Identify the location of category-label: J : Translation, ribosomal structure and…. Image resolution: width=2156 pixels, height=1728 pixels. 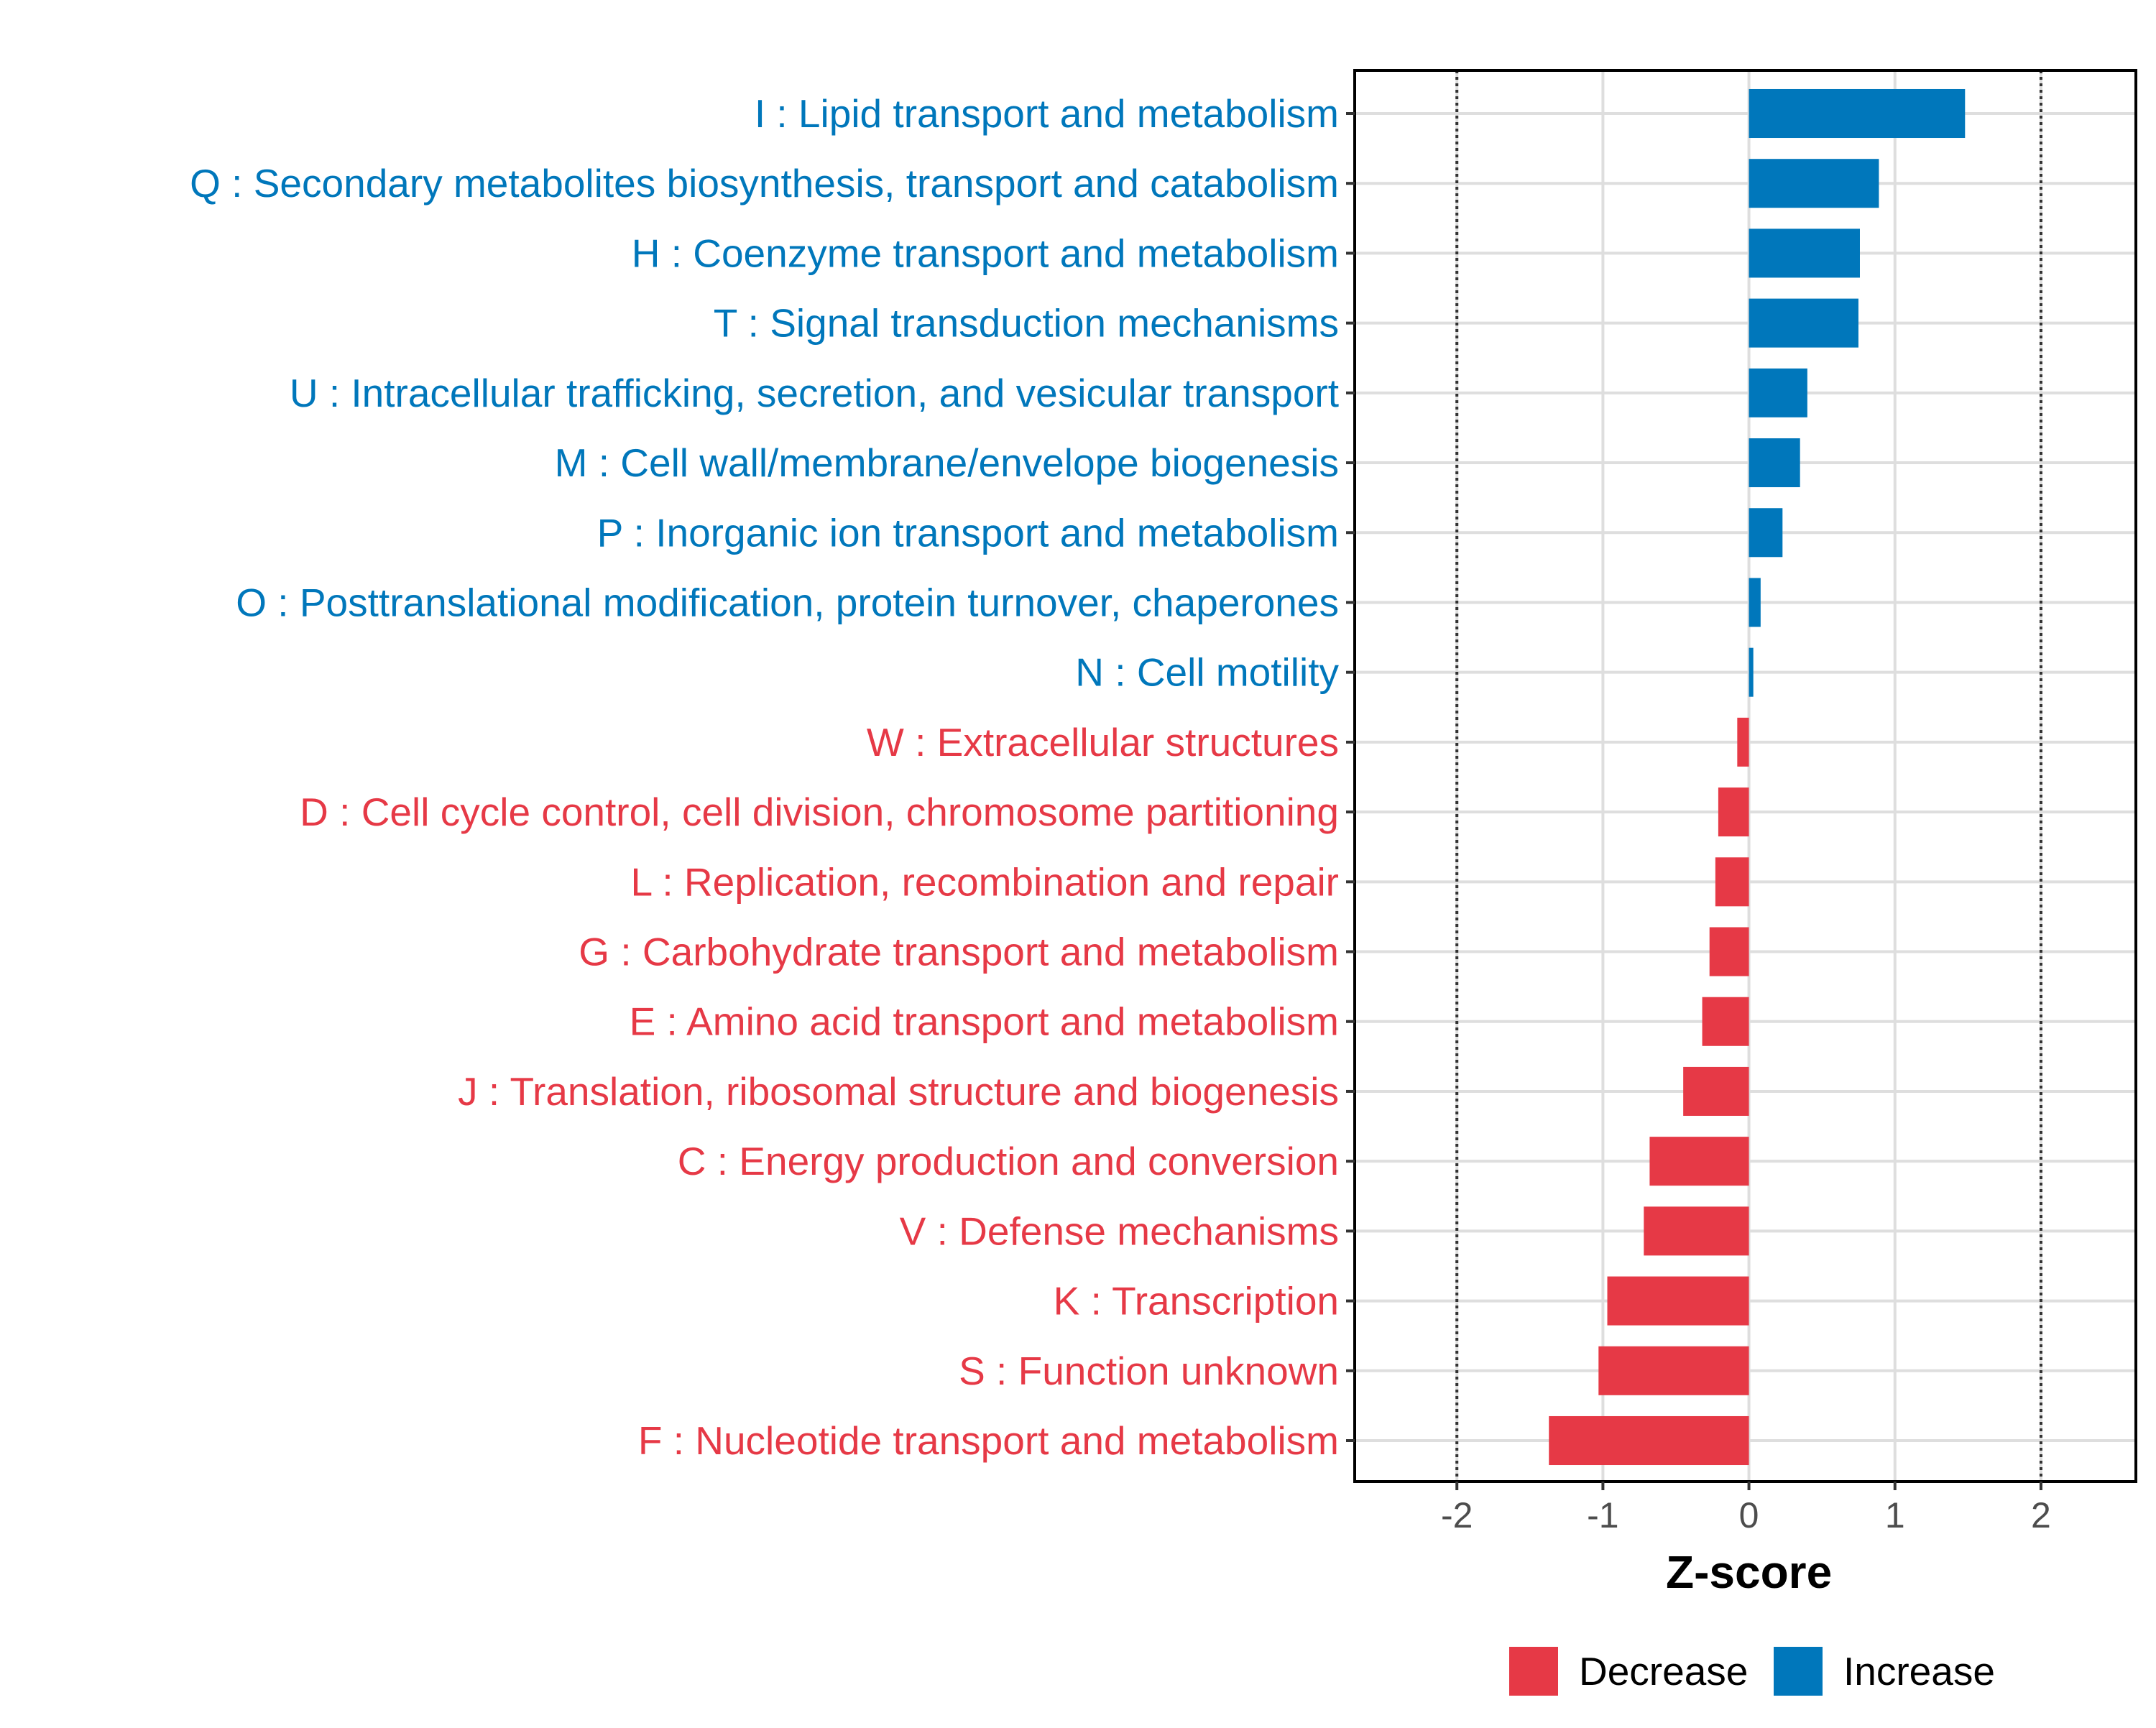
(898, 1091).